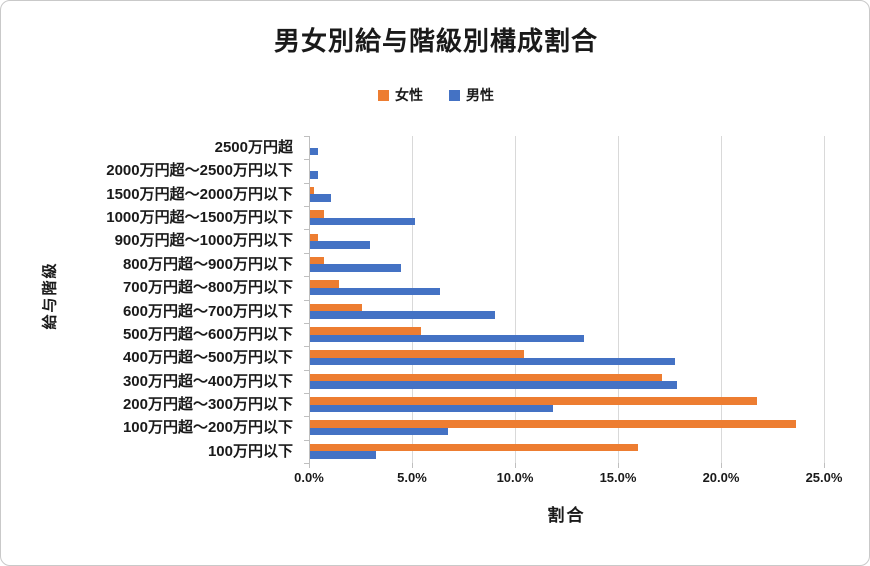 The image size is (870, 566). What do you see at coordinates (568, 479) in the screenshot?
I see `value-axis-tick-labels: 0.0% 5.0% 10.0% 15.0% 20.0% 25.0%` at bounding box center [568, 479].